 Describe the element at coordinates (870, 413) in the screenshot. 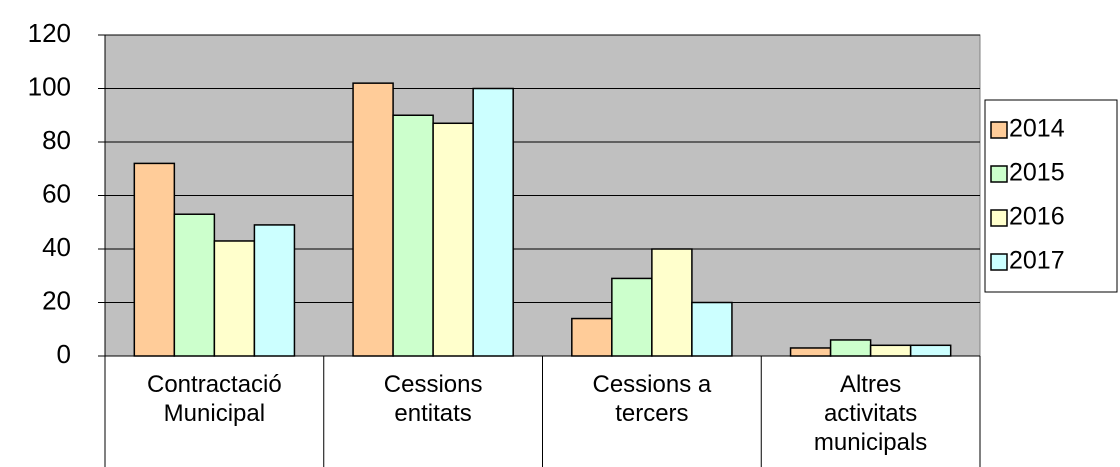

I see `x-tick-label: Altres activitats municipals` at that location.